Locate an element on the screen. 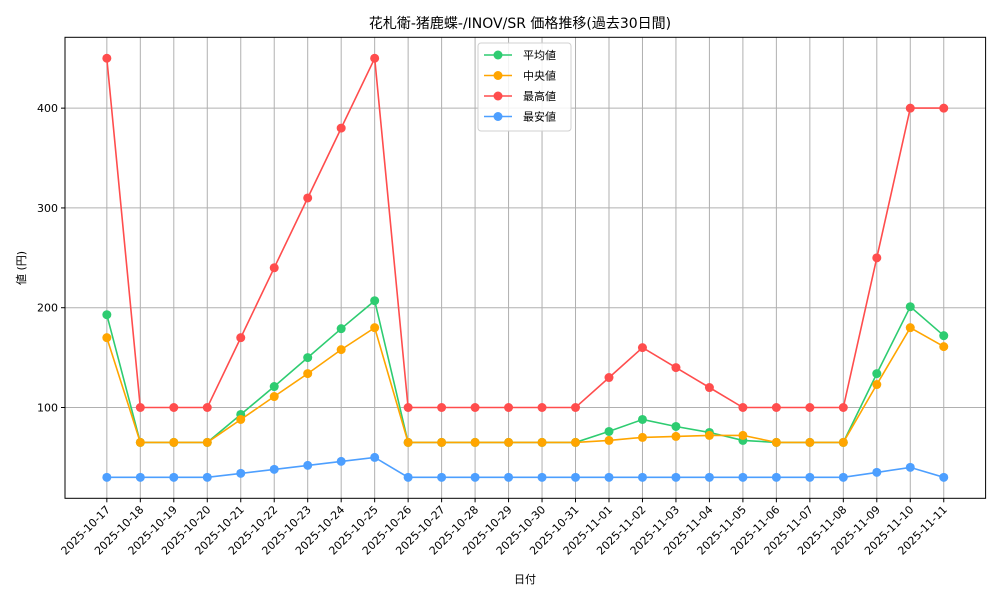 This screenshot has height=600, width=1000. legend-item: 最安値 is located at coordinates (520, 117).